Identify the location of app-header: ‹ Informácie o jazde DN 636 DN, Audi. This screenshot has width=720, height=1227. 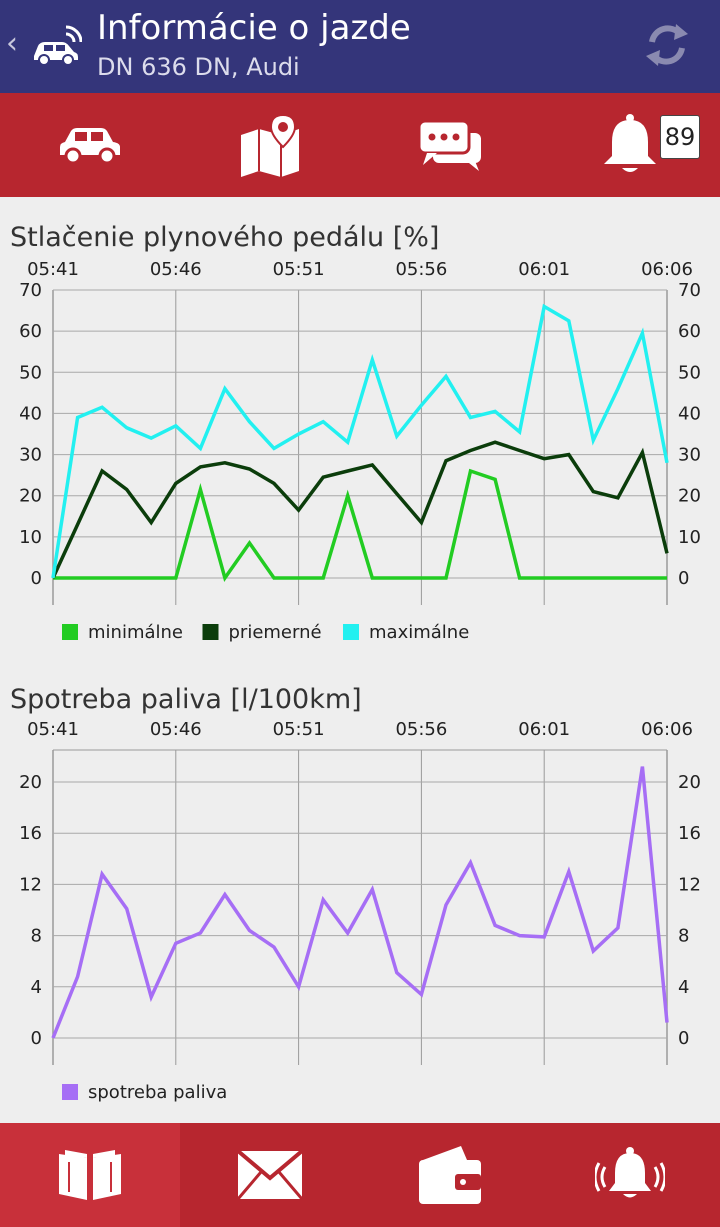
(360, 46).